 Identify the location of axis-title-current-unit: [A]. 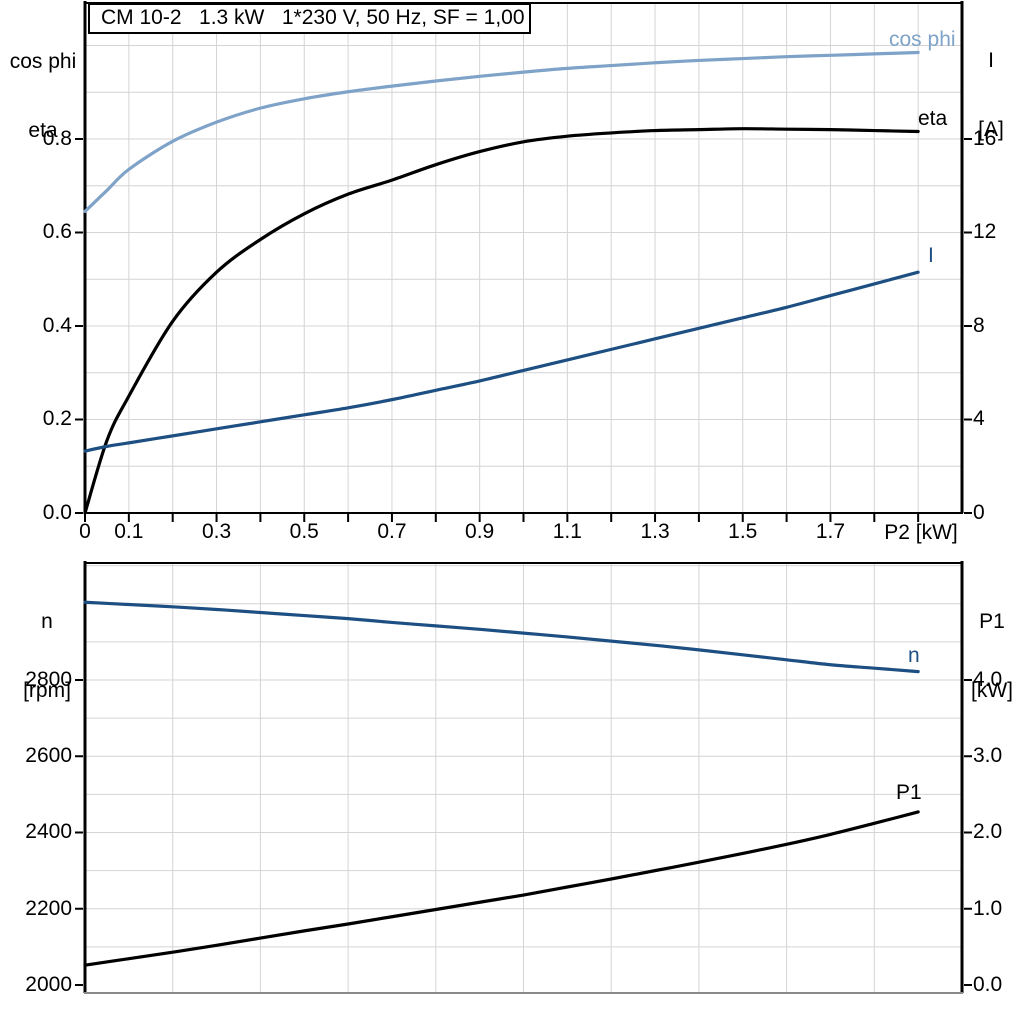
(991, 129).